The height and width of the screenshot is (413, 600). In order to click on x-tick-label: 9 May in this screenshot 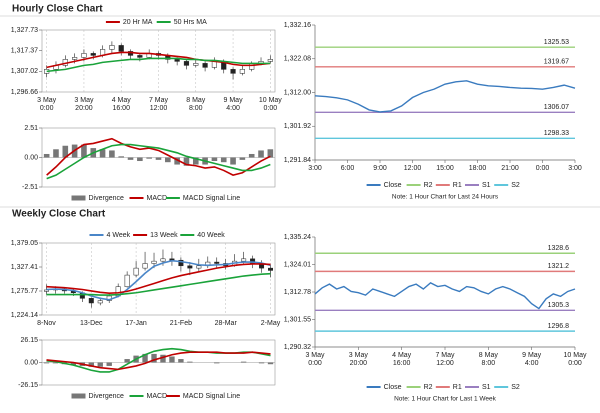, I will do `click(532, 355)`.